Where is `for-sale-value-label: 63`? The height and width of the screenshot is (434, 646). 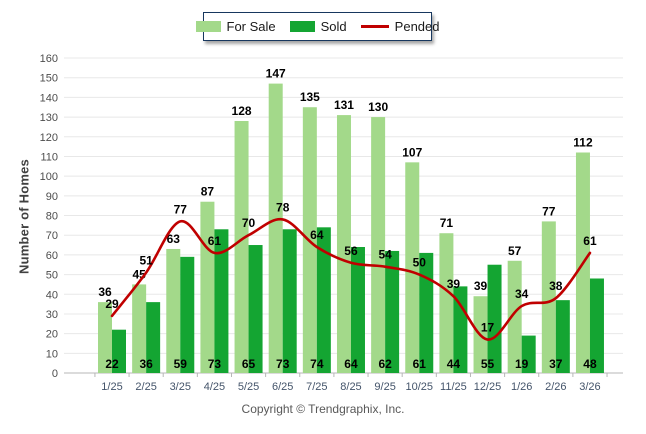
for-sale-value-label: 63 is located at coordinates (174, 239).